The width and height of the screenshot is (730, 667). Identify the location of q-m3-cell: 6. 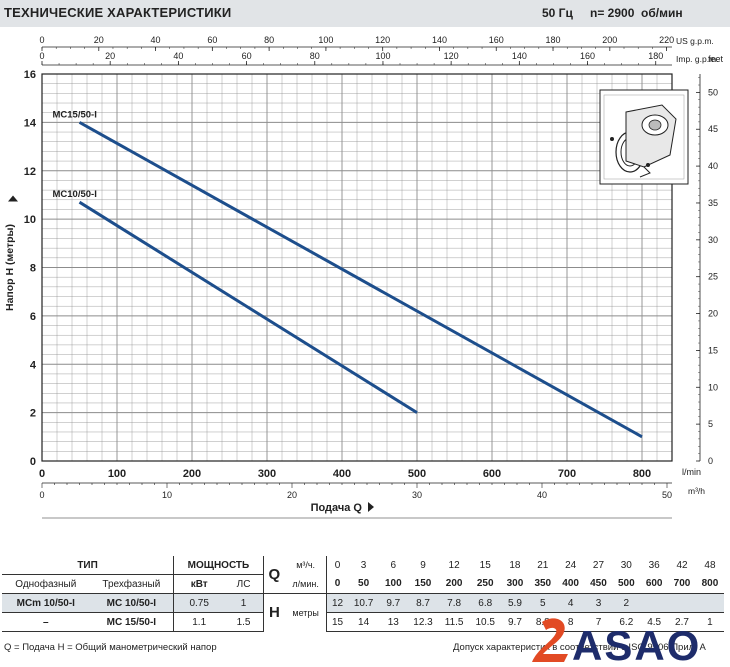
(393, 565).